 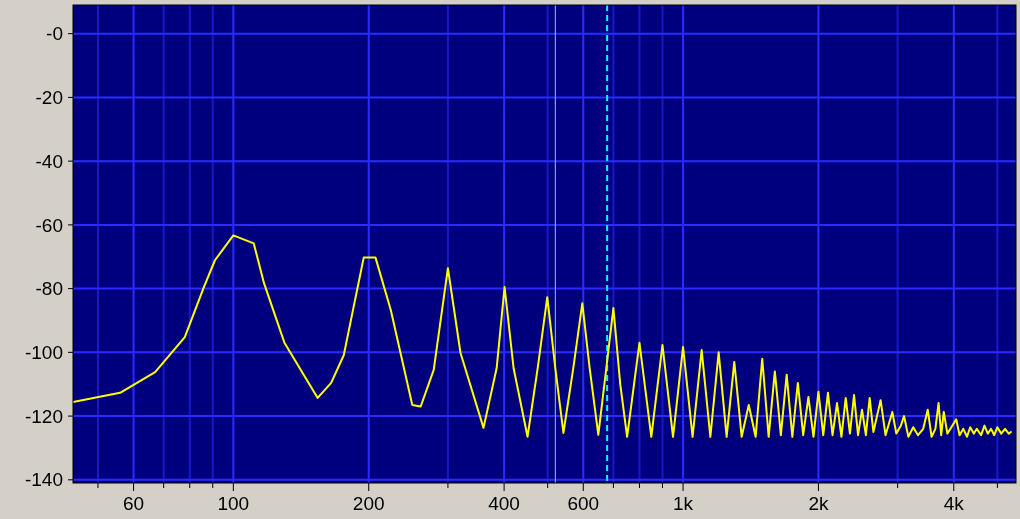 What do you see at coordinates (683, 503) in the screenshot?
I see `x-tick-label: 1k` at bounding box center [683, 503].